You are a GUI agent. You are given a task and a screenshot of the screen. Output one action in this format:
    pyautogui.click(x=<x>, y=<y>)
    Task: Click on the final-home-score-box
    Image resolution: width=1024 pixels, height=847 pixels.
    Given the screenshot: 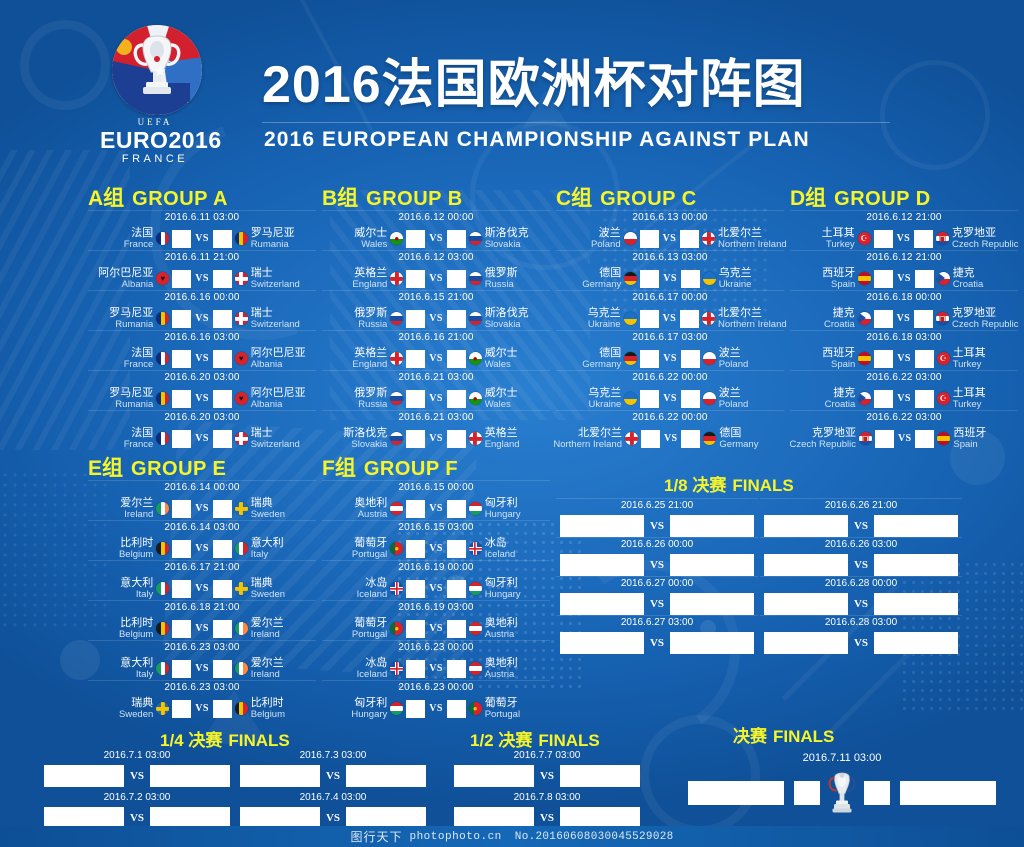 What is the action you would take?
    pyautogui.click(x=807, y=793)
    